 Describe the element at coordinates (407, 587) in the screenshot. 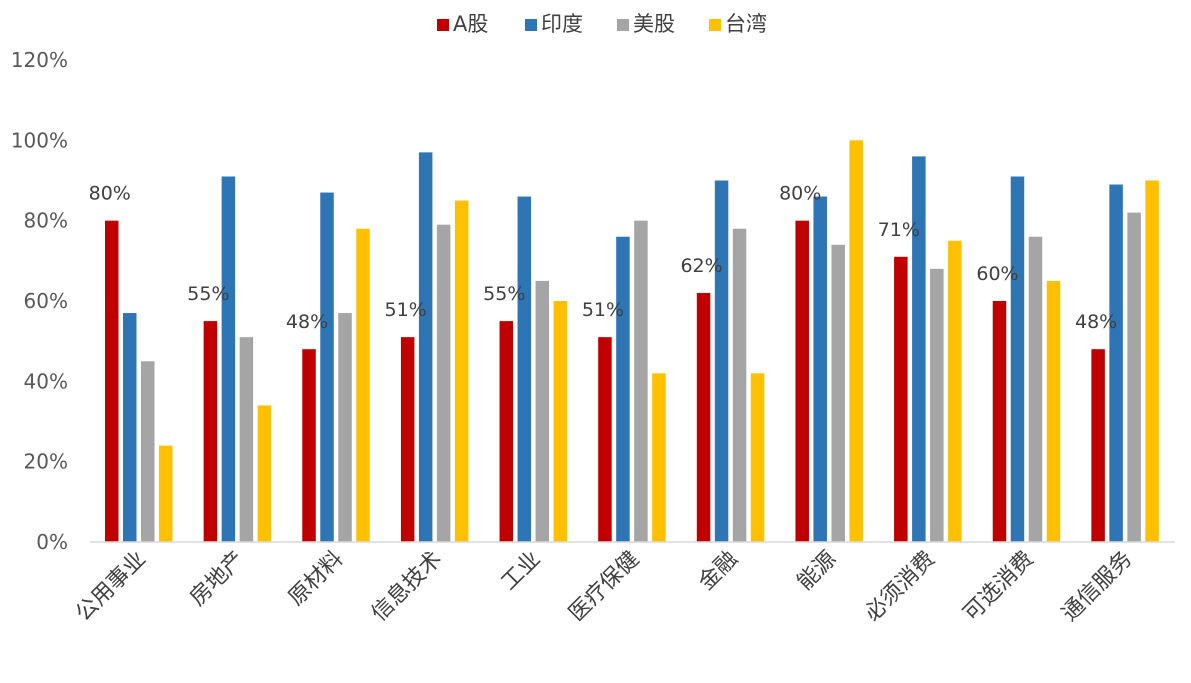

I see `category-label: 信息技术` at that location.